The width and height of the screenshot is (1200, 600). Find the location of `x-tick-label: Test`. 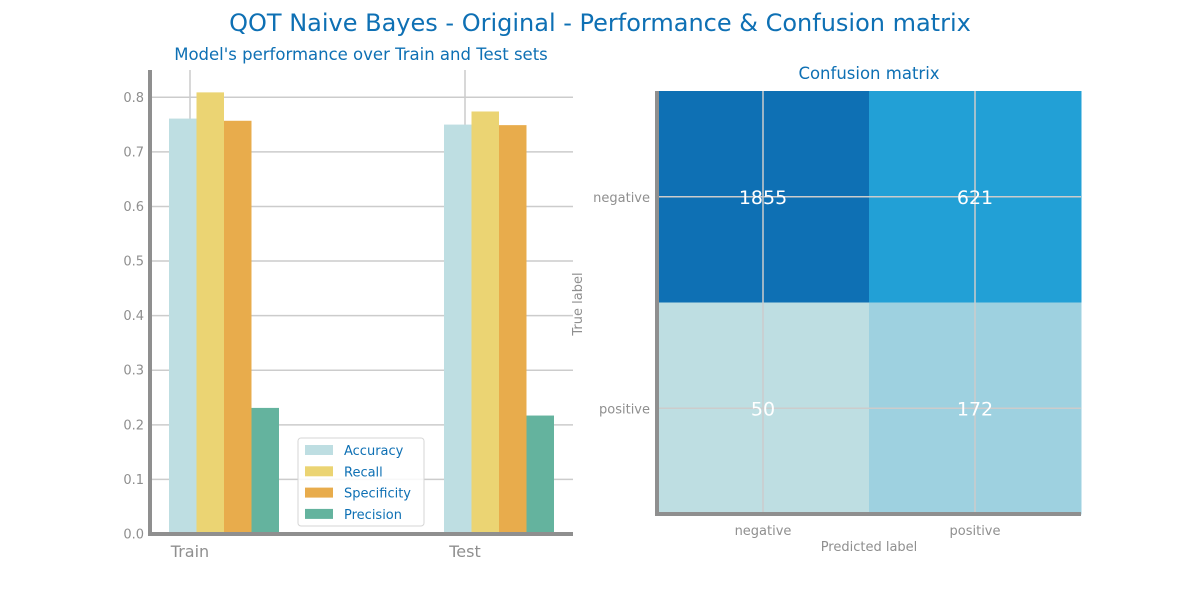

x-tick-label: Test is located at coordinates (464, 551).